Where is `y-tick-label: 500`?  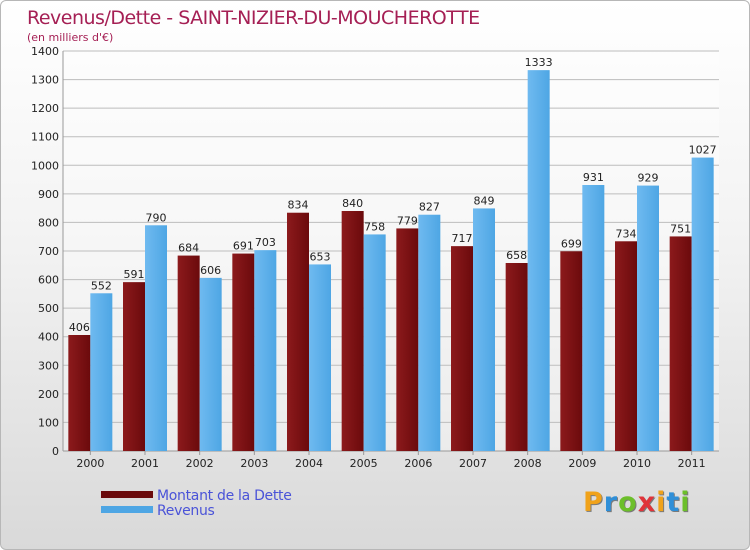
y-tick-label: 500 is located at coordinates (48, 308).